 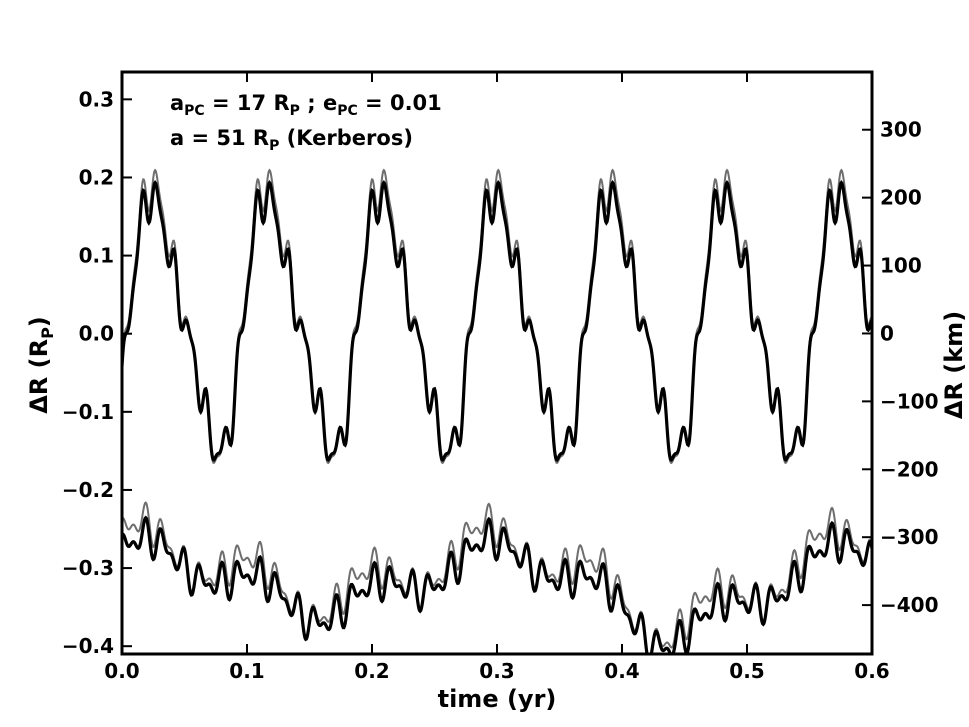 I want to click on y-right-tick-label: −300, so click(x=909, y=537).